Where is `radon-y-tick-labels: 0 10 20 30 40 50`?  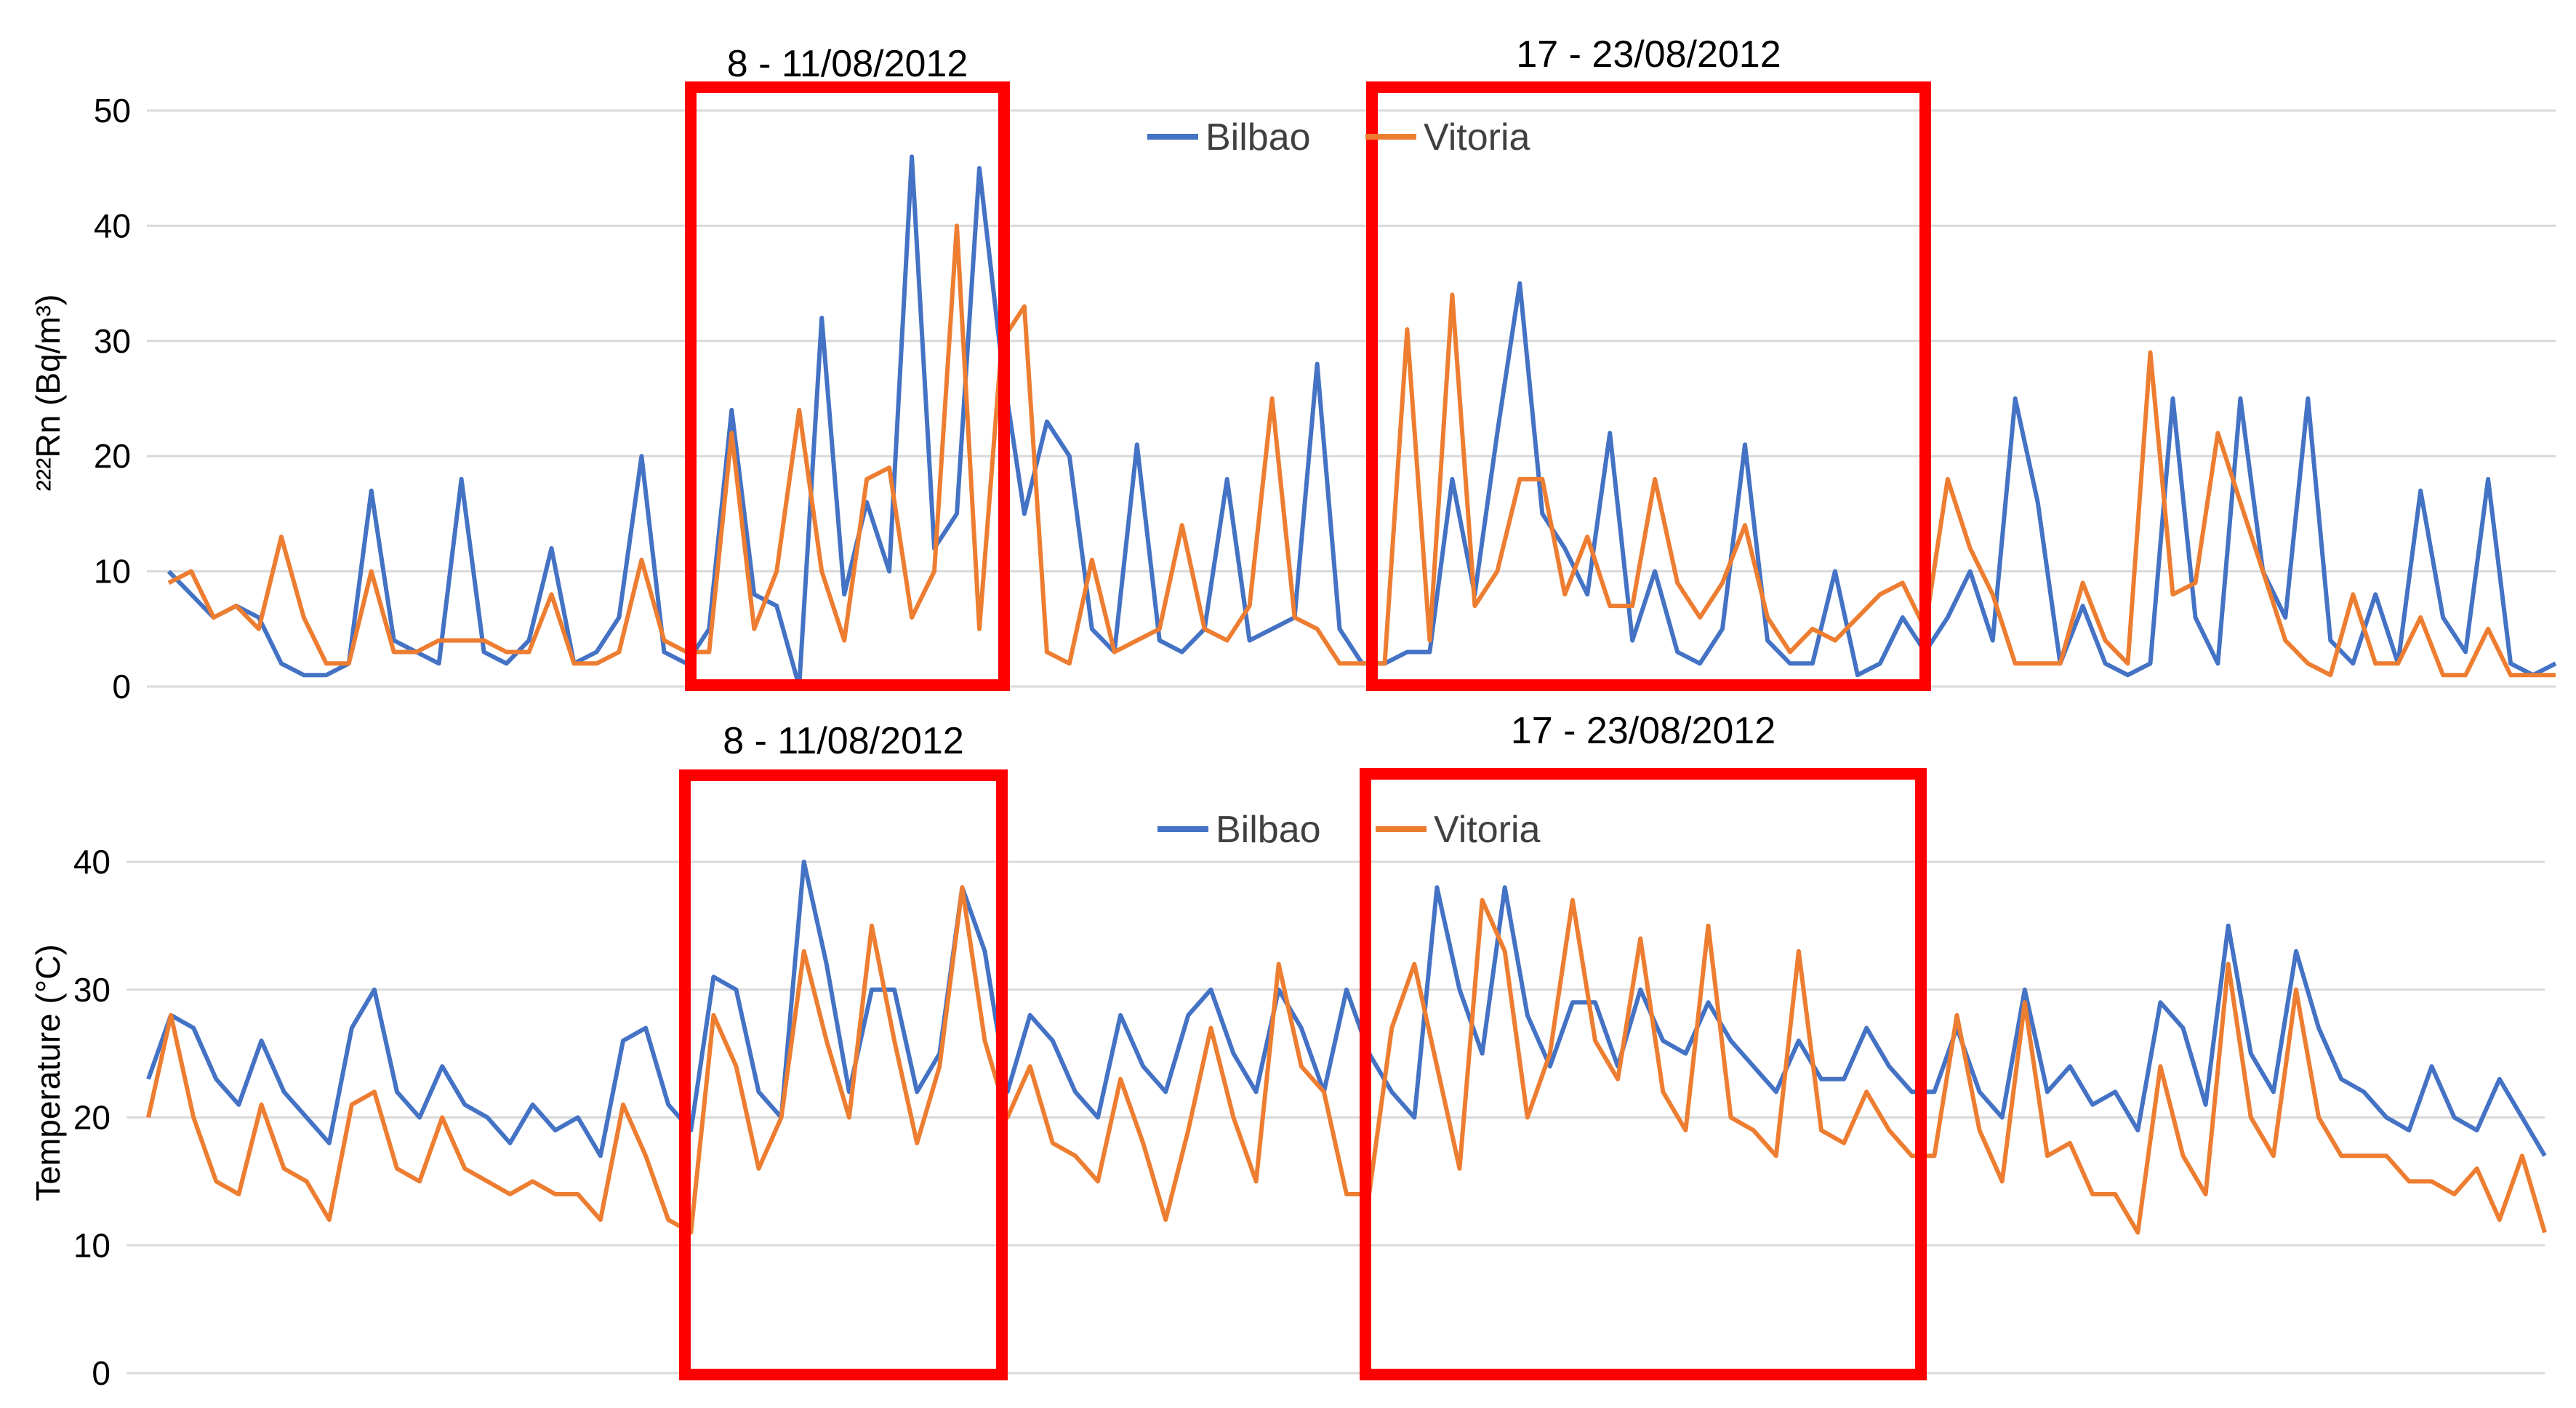
radon-y-tick-labels: 0 10 20 30 40 50 is located at coordinates (112, 398).